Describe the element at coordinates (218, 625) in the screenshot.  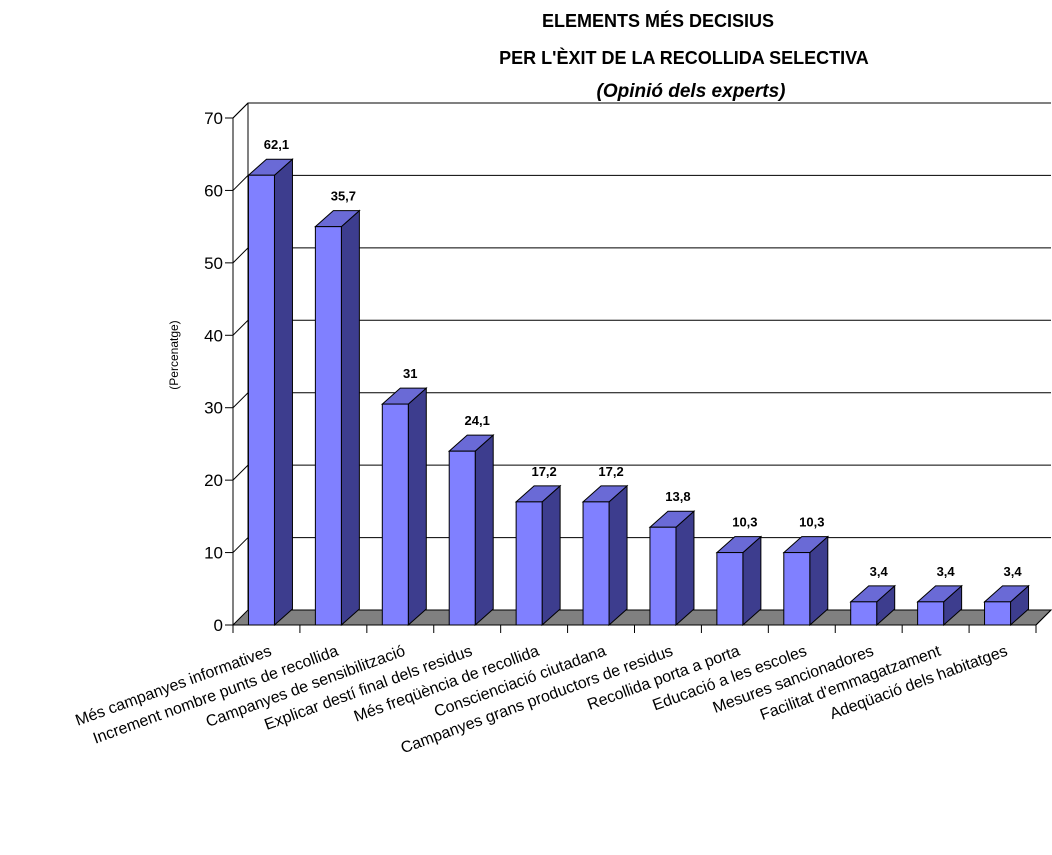
I see `y-tick-label: 0` at that location.